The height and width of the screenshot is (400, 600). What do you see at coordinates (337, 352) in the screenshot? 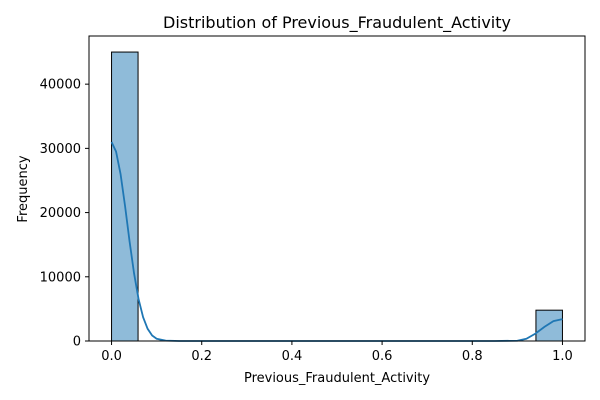
I see `x-axis-ticks: 0.0 0.2 0.4 0.6 0.8 1.0` at bounding box center [337, 352].